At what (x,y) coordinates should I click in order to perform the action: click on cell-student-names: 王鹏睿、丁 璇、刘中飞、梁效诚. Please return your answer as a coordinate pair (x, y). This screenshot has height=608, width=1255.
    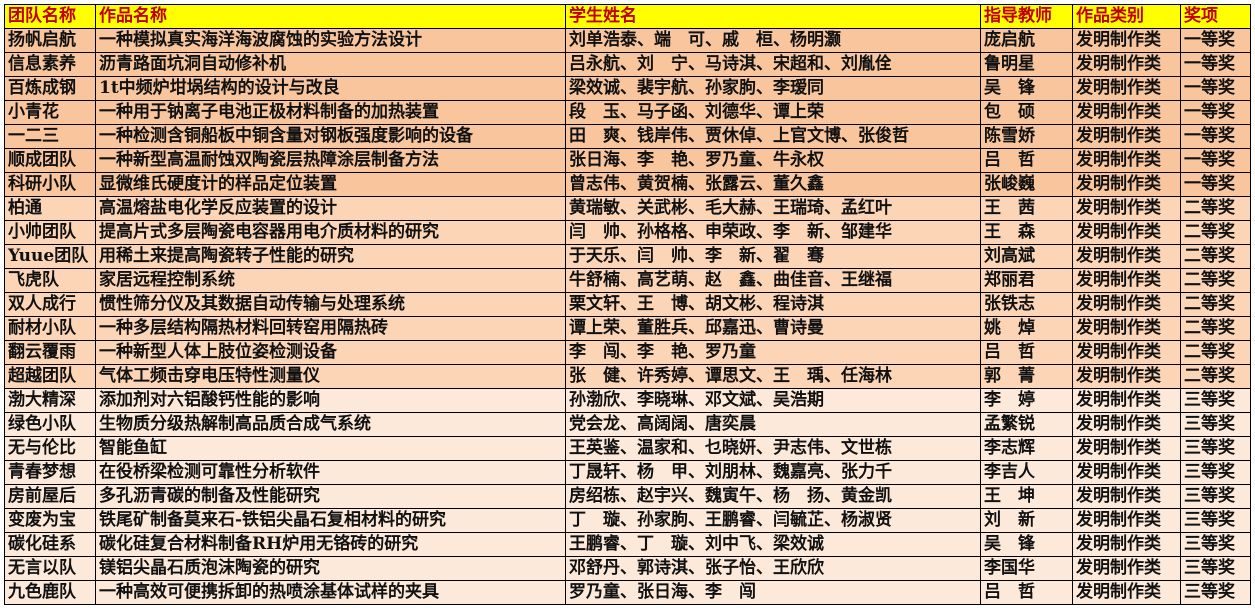
    Looking at the image, I should click on (773, 544).